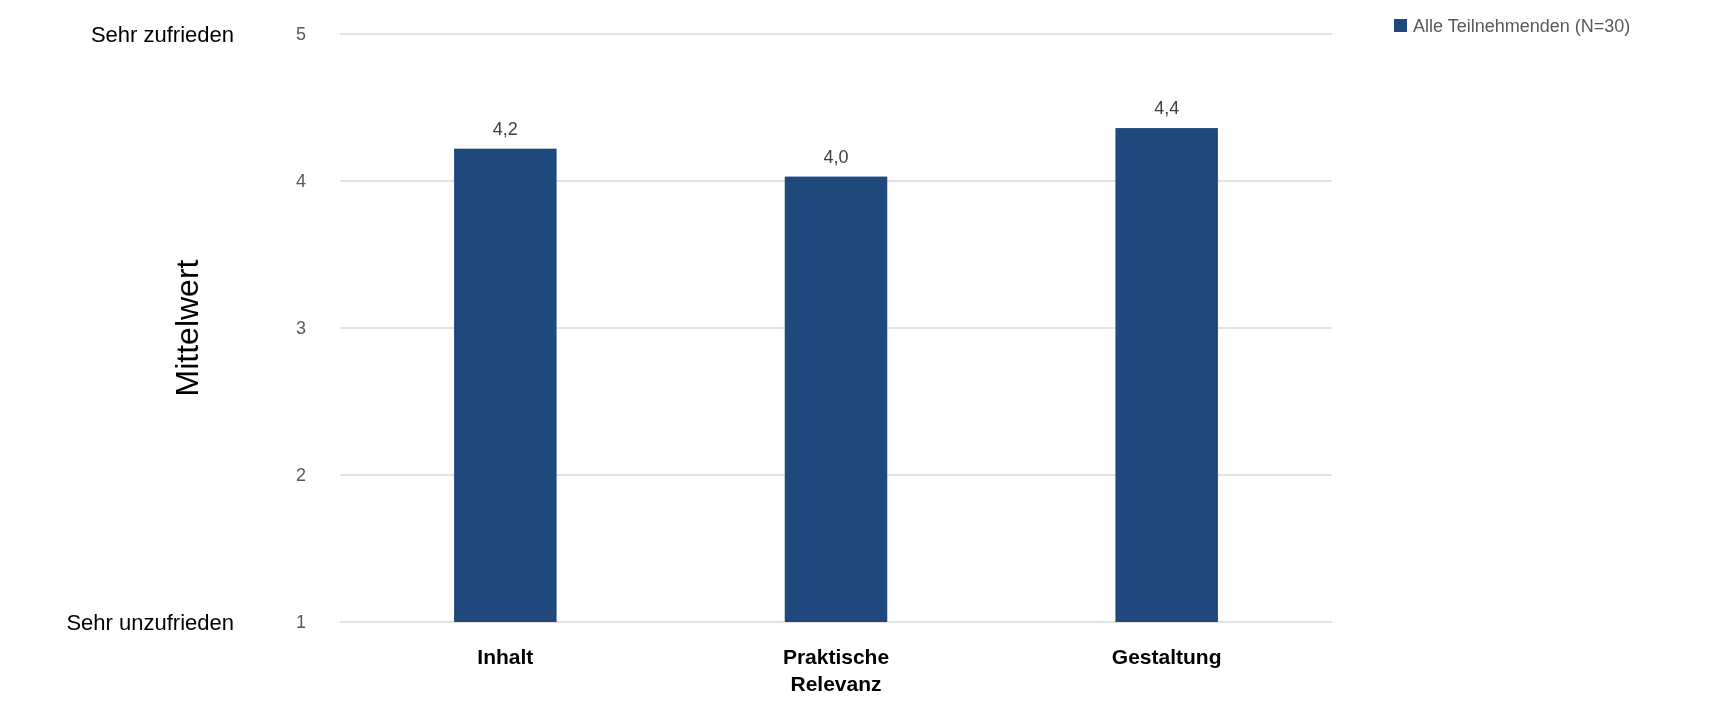 The width and height of the screenshot is (1719, 714). What do you see at coordinates (187, 328) in the screenshot?
I see `y-axis-title: Mittelwert` at bounding box center [187, 328].